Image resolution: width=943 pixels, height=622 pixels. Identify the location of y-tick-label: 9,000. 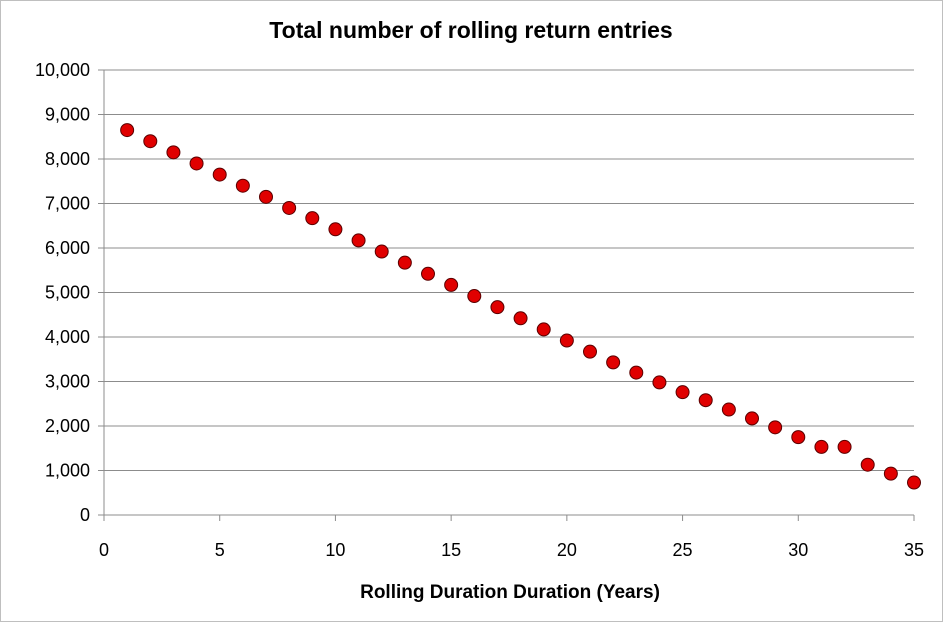
(67, 115).